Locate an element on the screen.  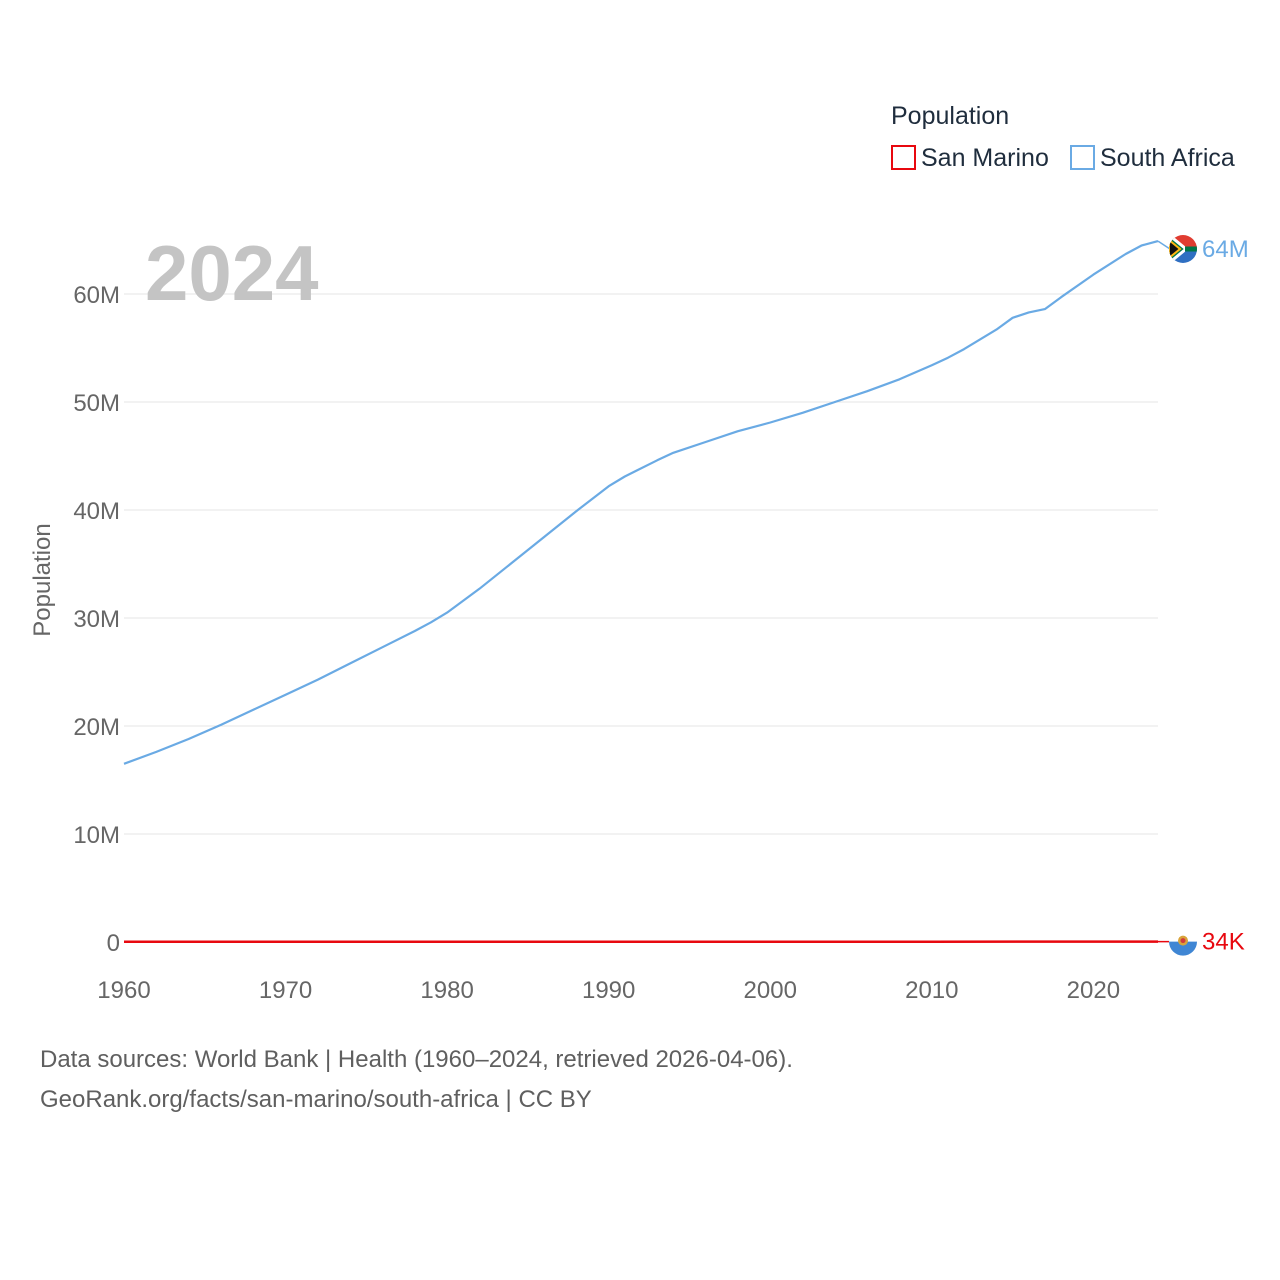
legend-label-south-africa: South Africa is located at coordinates (1167, 158).